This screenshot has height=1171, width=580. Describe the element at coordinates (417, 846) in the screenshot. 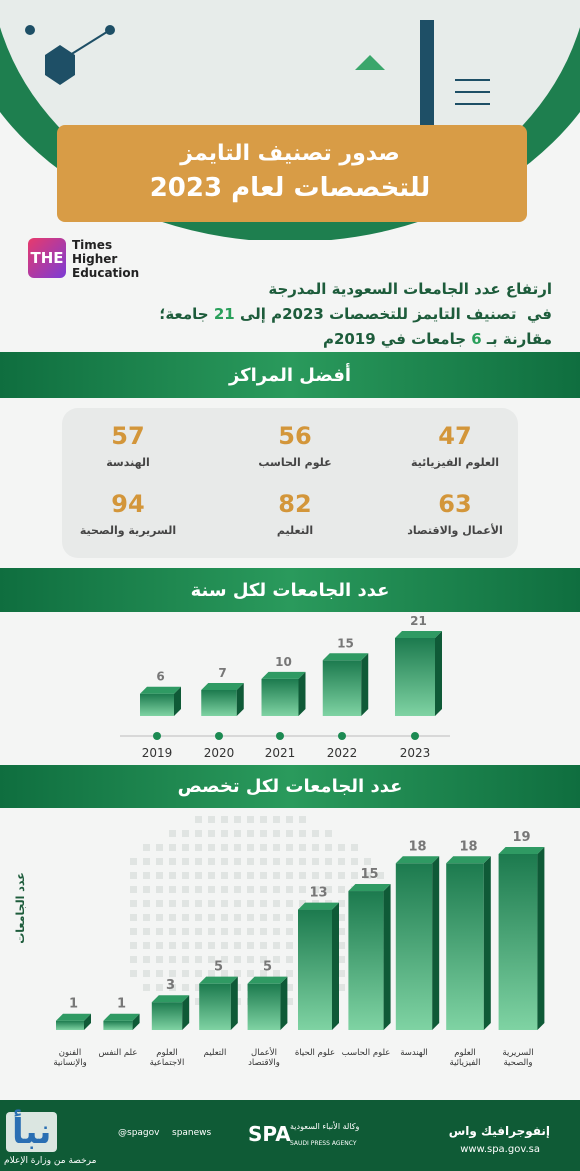

I see `value-label: 18` at that location.